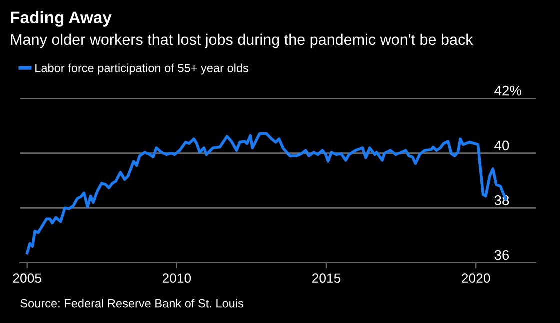 The width and height of the screenshot is (560, 323). Describe the element at coordinates (142, 69) in the screenshot. I see `legend-label: Labor force participation of 55+ year olds` at that location.